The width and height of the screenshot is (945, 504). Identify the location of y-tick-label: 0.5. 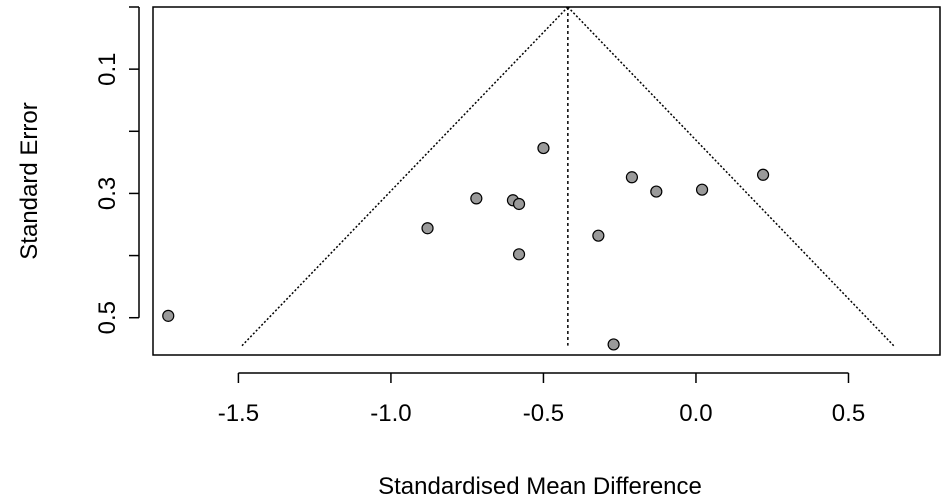
(107, 317).